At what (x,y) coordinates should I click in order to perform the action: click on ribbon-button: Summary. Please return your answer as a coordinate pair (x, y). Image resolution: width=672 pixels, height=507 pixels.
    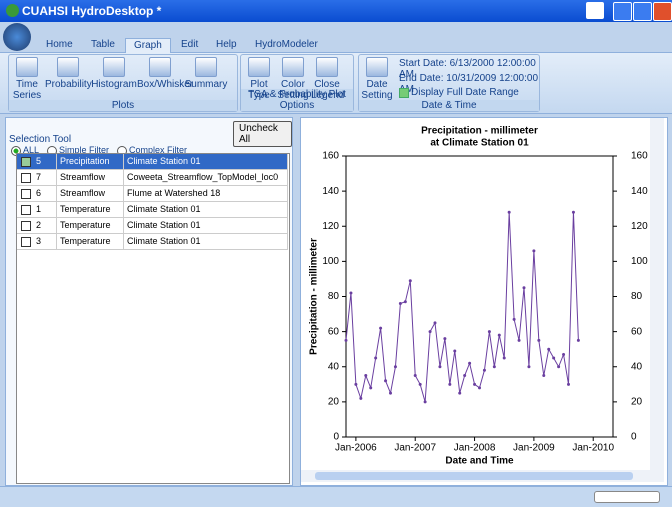
    Looking at the image, I should click on (206, 73).